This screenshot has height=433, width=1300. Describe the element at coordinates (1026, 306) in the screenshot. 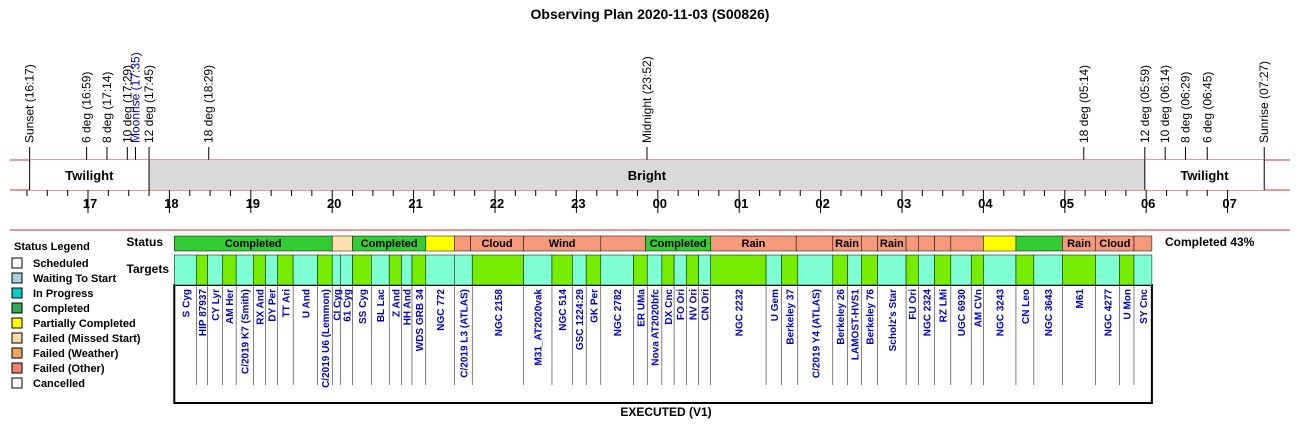

I see `target-name: CN Leo` at that location.